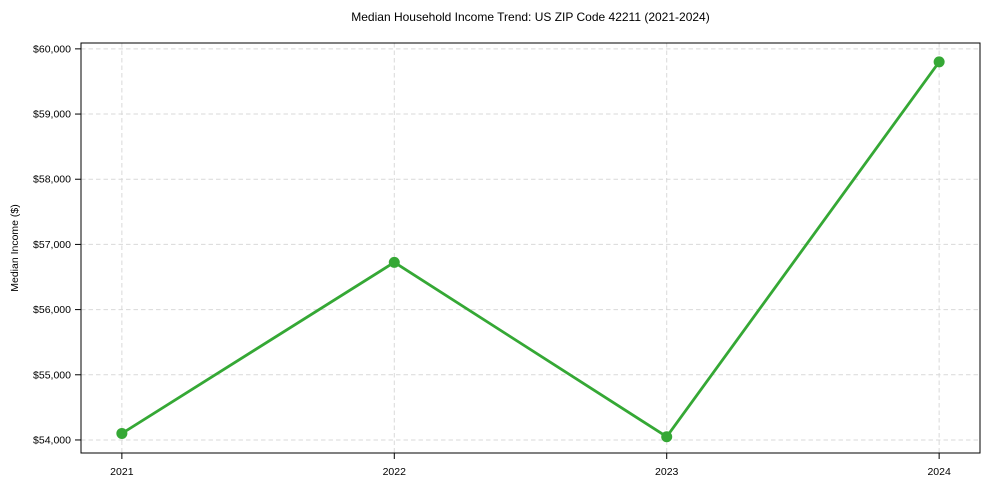  What do you see at coordinates (52, 375) in the screenshot?
I see `y-tick-label: $55,000` at bounding box center [52, 375].